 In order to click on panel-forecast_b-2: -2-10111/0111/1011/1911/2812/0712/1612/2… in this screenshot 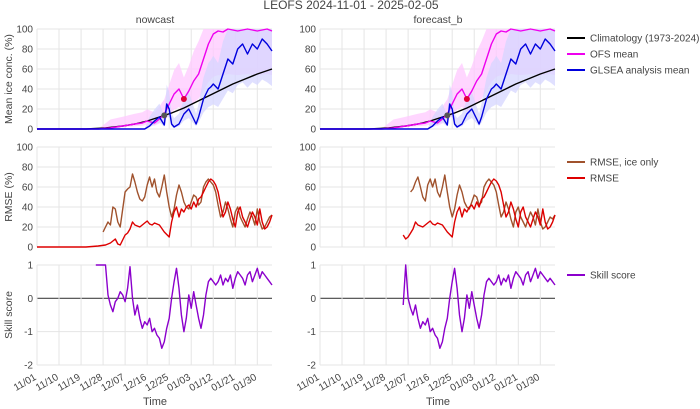, I will do `click(425, 327)`.